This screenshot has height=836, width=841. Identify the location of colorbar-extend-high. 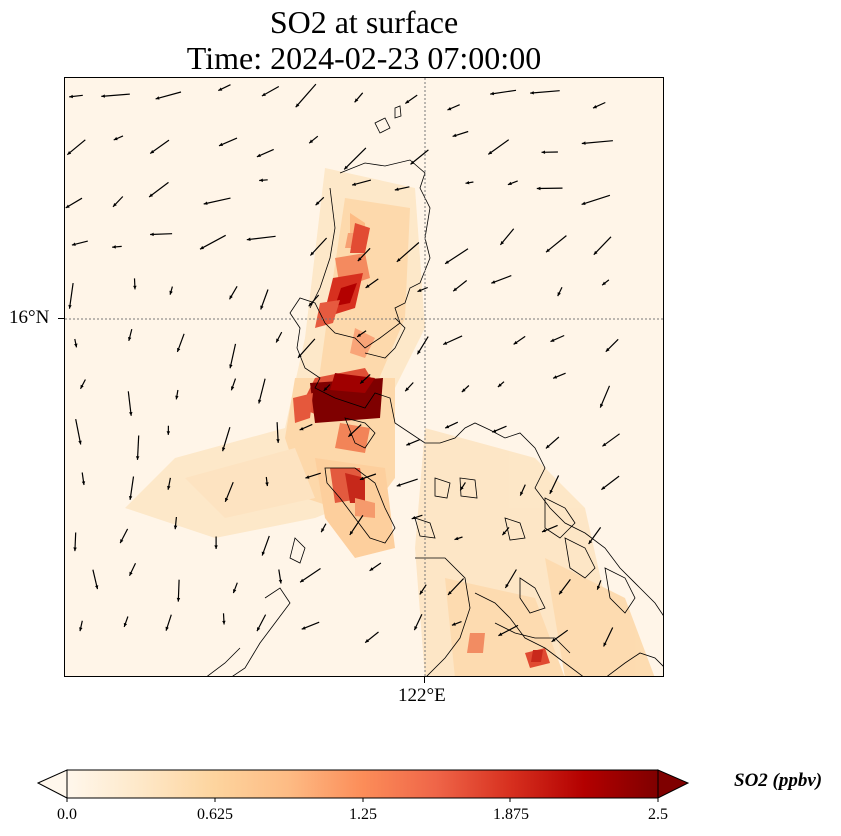
(673, 784).